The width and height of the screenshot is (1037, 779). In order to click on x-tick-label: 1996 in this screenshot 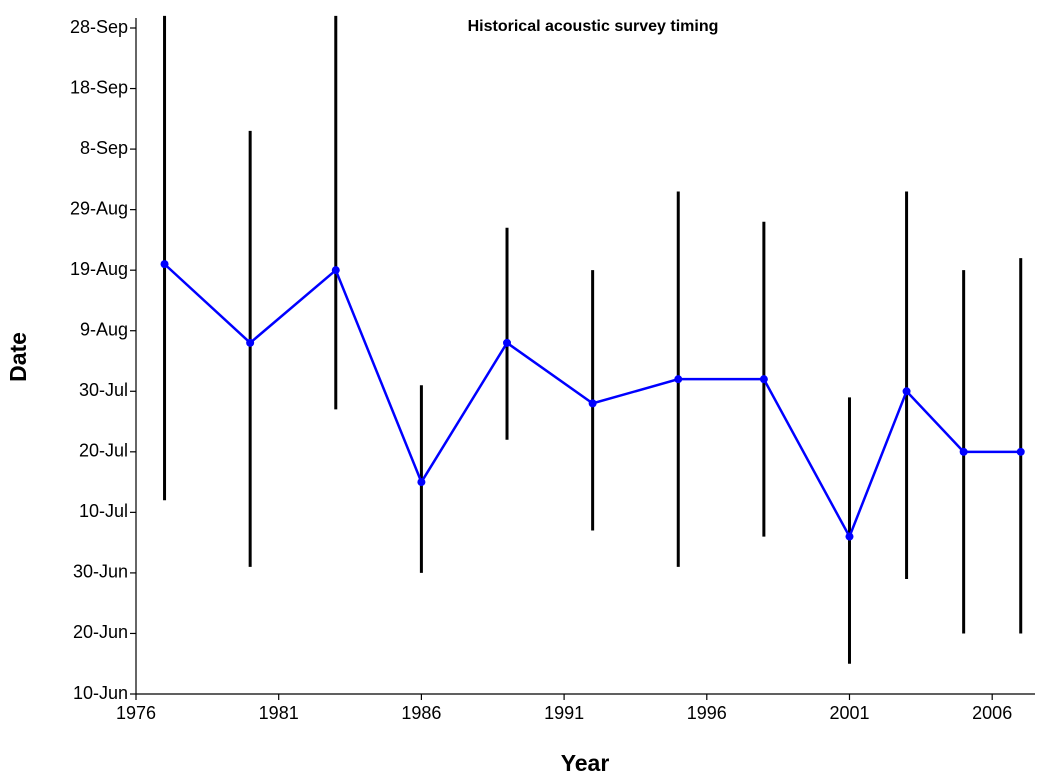, I will do `click(707, 713)`.